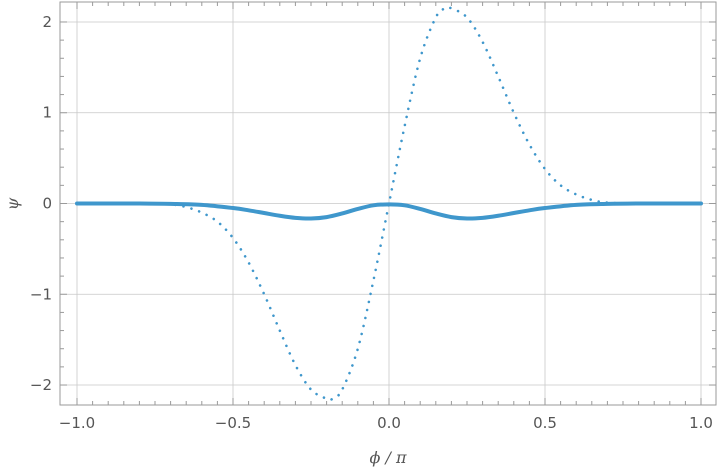 Image resolution: width=720 pixels, height=471 pixels. I want to click on y-tick-label: 1, so click(47, 113).